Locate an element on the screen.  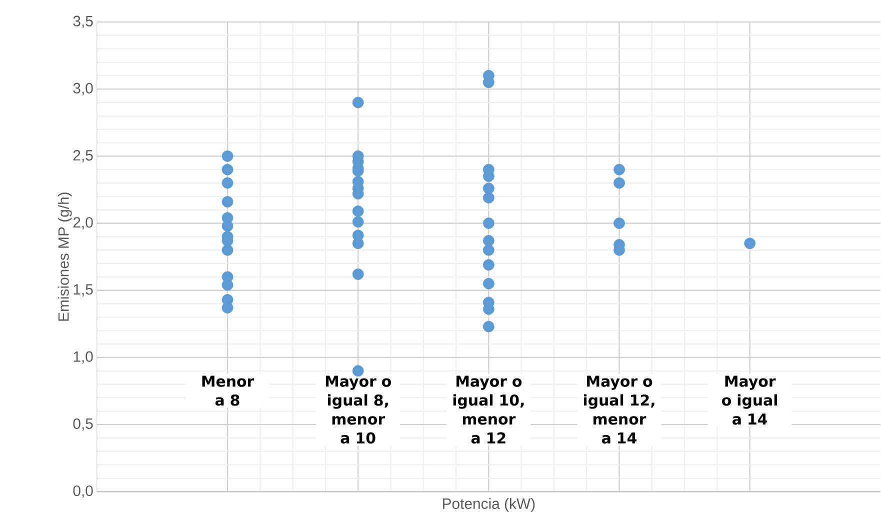
y-tick-label: 1,5 is located at coordinates (83, 290).